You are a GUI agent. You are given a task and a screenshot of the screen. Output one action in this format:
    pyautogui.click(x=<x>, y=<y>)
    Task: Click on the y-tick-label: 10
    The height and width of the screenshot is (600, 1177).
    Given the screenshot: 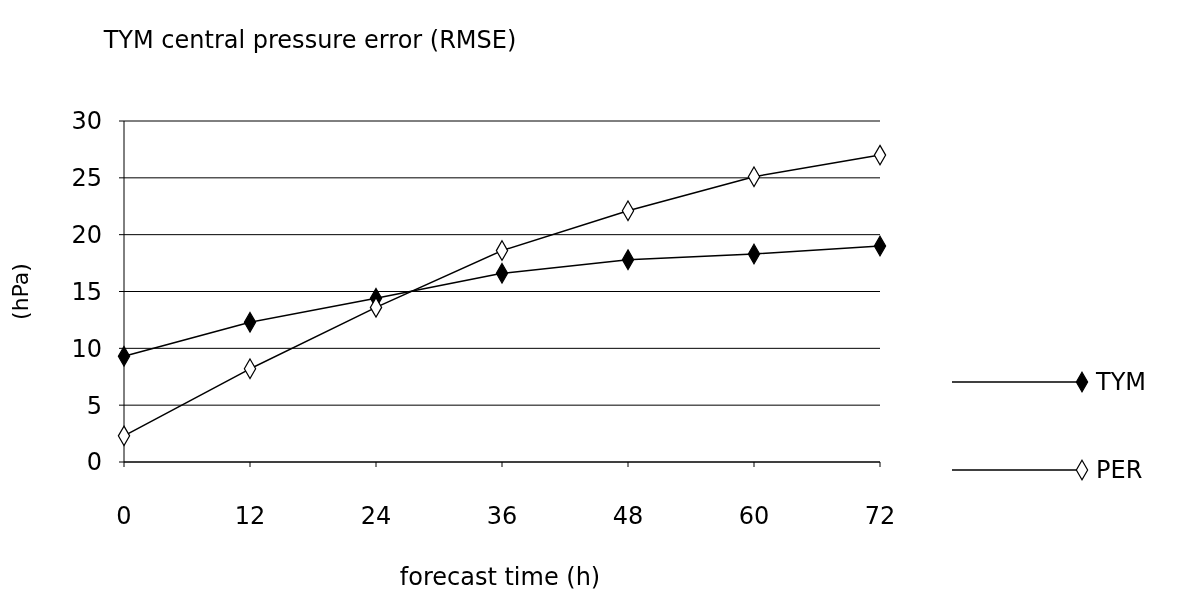 What is the action you would take?
    pyautogui.click(x=86, y=348)
    